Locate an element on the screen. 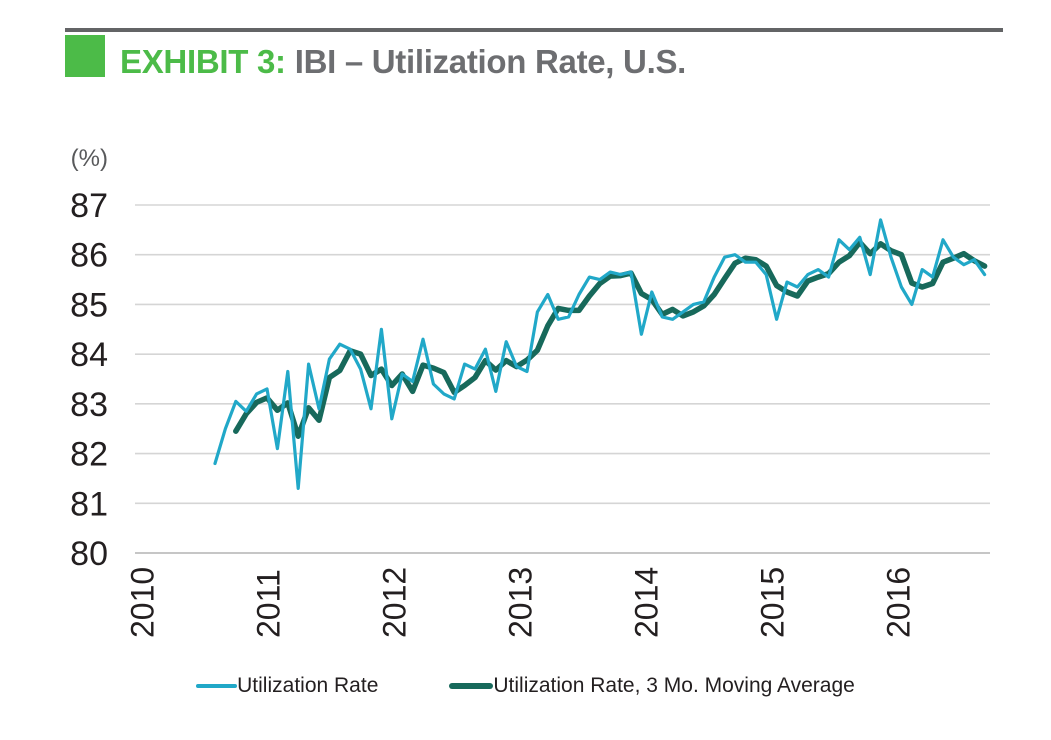 This screenshot has height=740, width=1051. utilization-rate-swatch-icon is located at coordinates (217, 686).